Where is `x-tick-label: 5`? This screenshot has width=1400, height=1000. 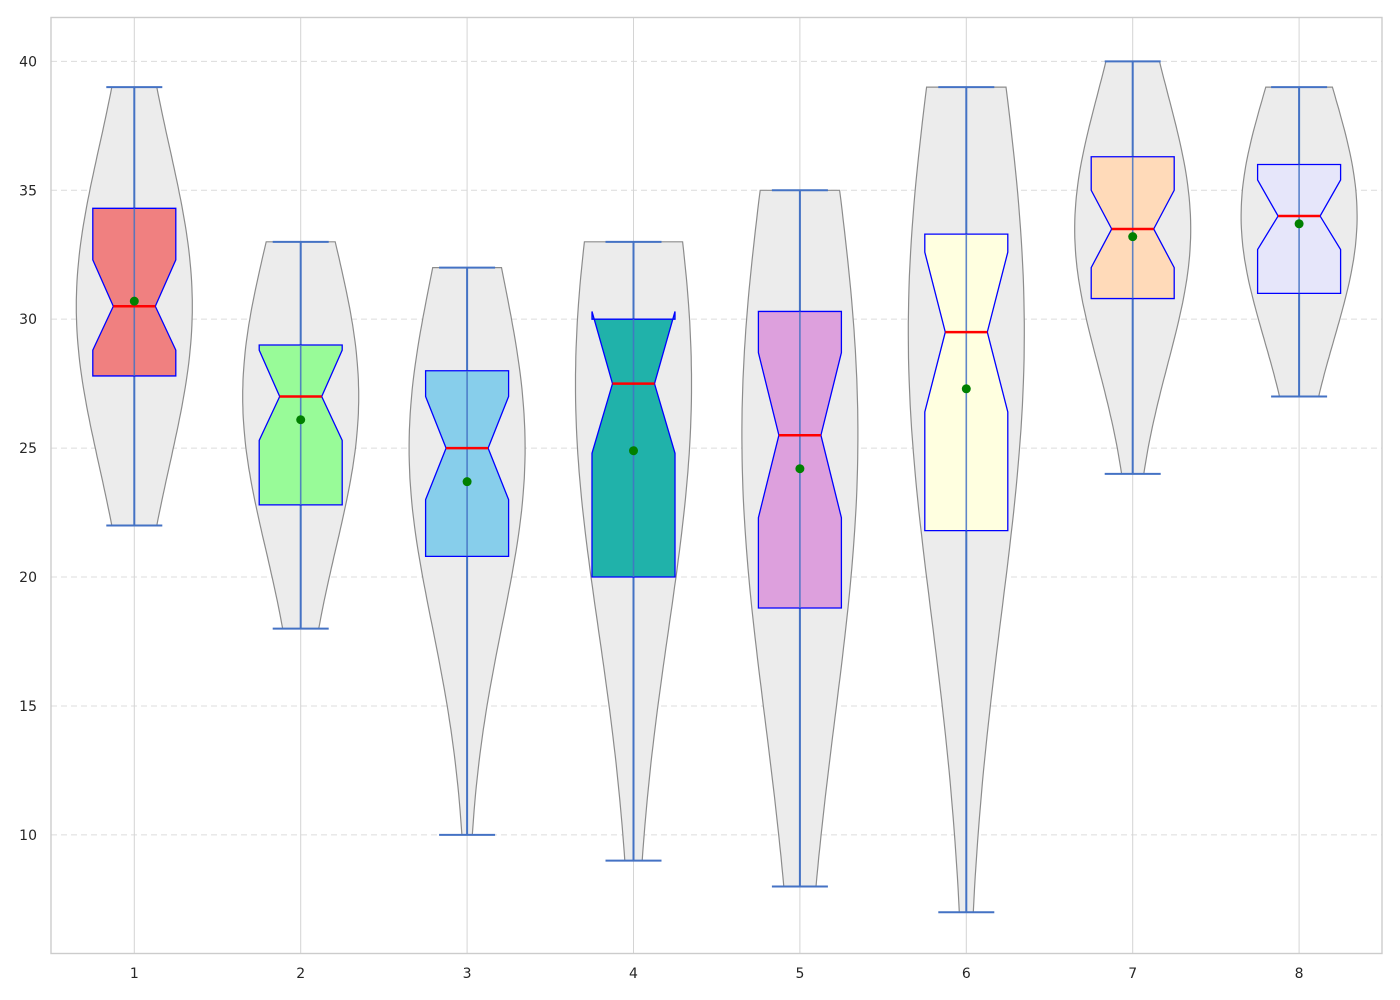 x-tick-label: 5 is located at coordinates (799, 974).